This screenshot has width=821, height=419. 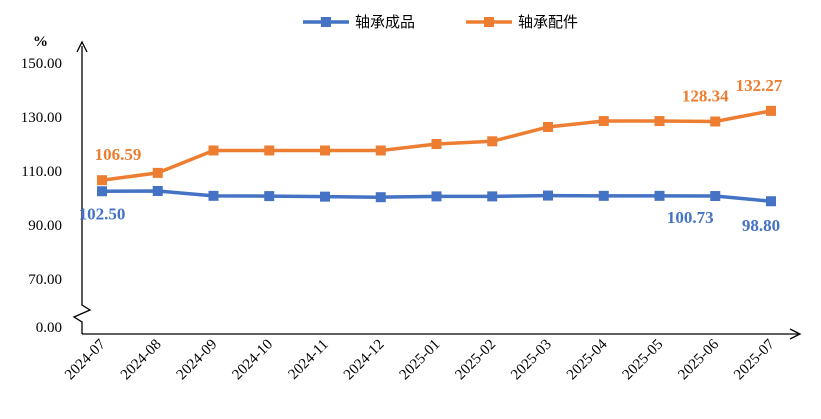 What do you see at coordinates (82, 46) in the screenshot?
I see `y-axis-arrow` at bounding box center [82, 46].